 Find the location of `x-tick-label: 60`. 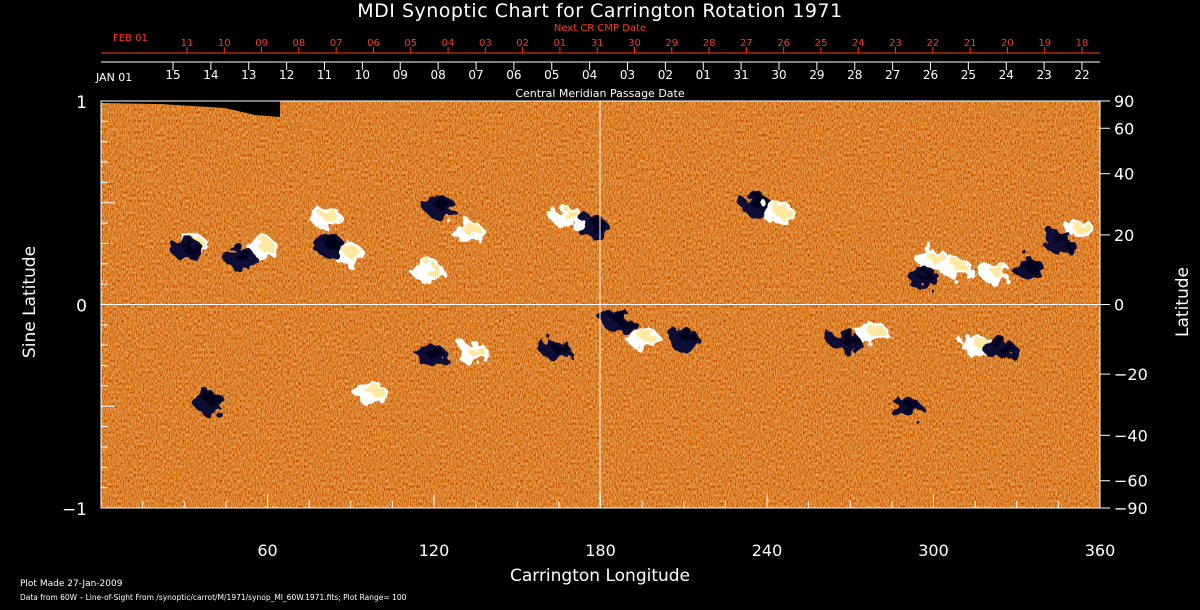

x-tick-label: 60 is located at coordinates (267, 550).